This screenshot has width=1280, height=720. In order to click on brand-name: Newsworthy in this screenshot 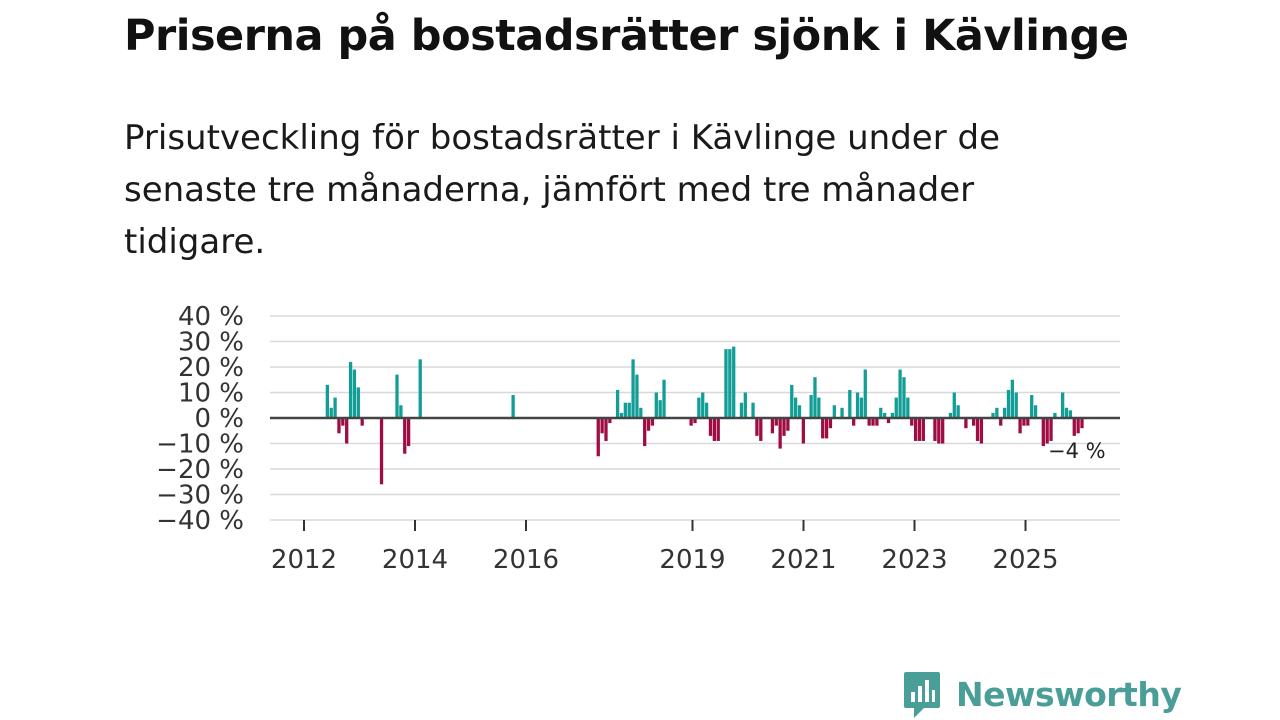, I will do `click(1069, 694)`.